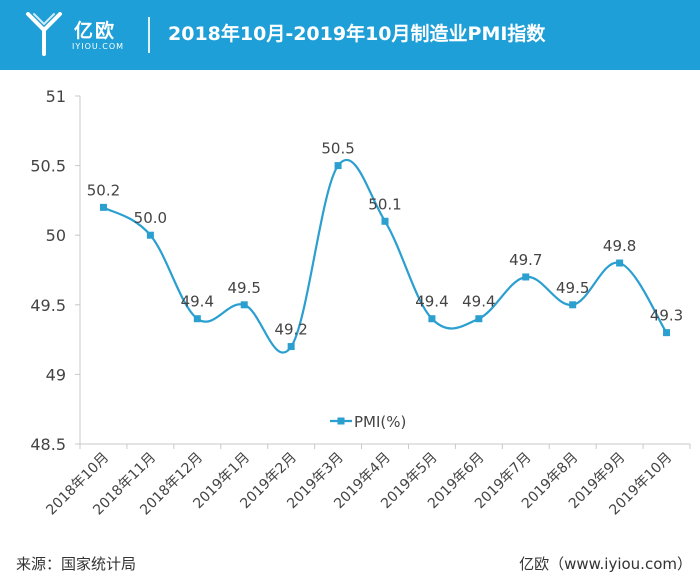  What do you see at coordinates (666, 316) in the screenshot?
I see `data-label: 49.3` at bounding box center [666, 316].